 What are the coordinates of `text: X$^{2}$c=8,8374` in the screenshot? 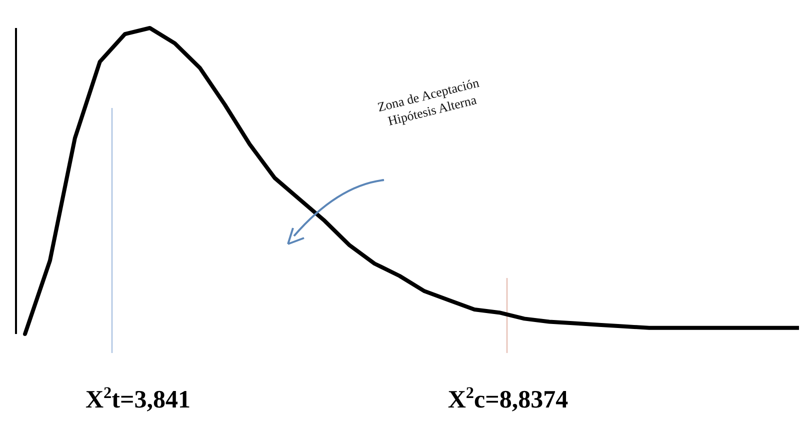 It's located at (508, 399).